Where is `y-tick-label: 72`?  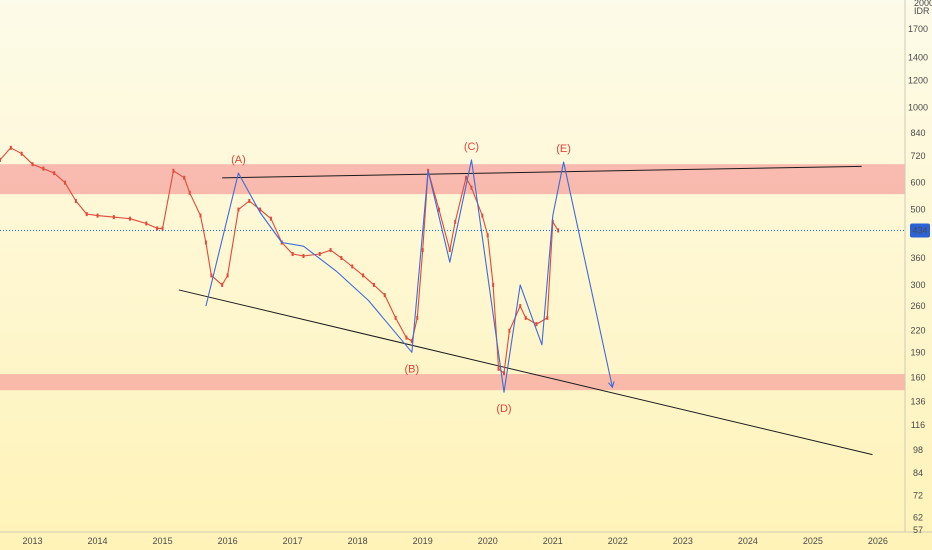
y-tick-label: 72 is located at coordinates (918, 496).